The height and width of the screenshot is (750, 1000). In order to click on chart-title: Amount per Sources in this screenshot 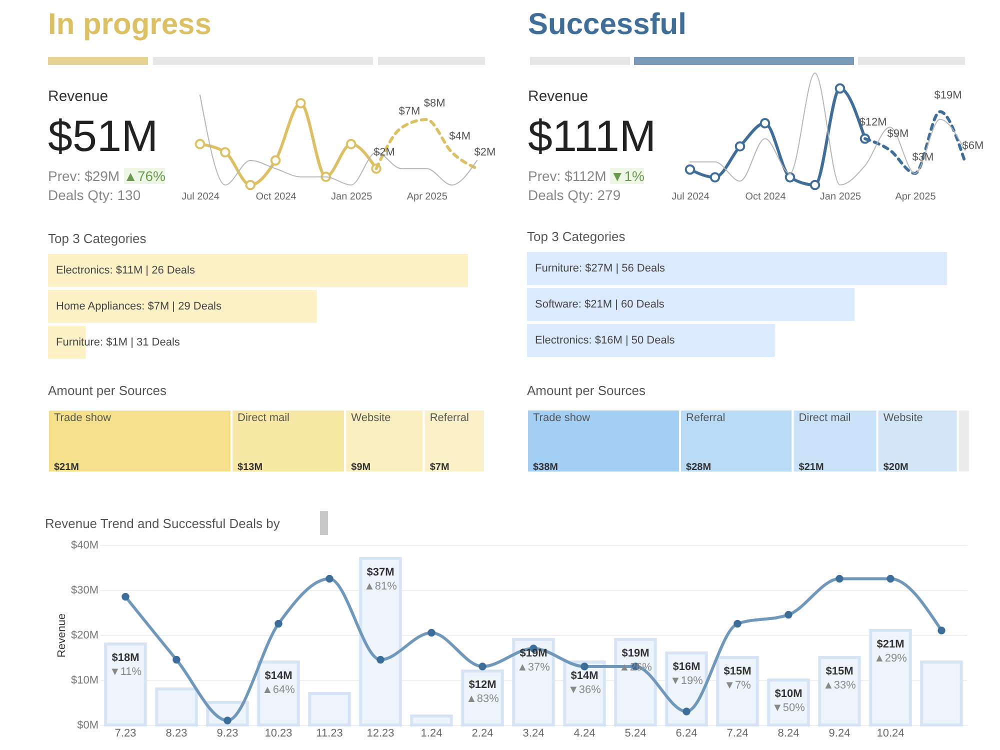, I will do `click(108, 390)`.